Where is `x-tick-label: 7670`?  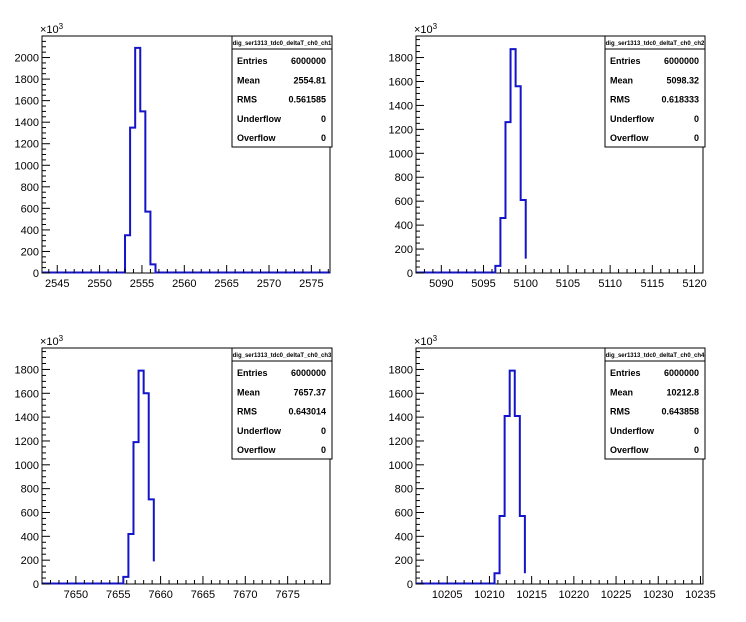 x-tick-label: 7670 is located at coordinates (245, 595).